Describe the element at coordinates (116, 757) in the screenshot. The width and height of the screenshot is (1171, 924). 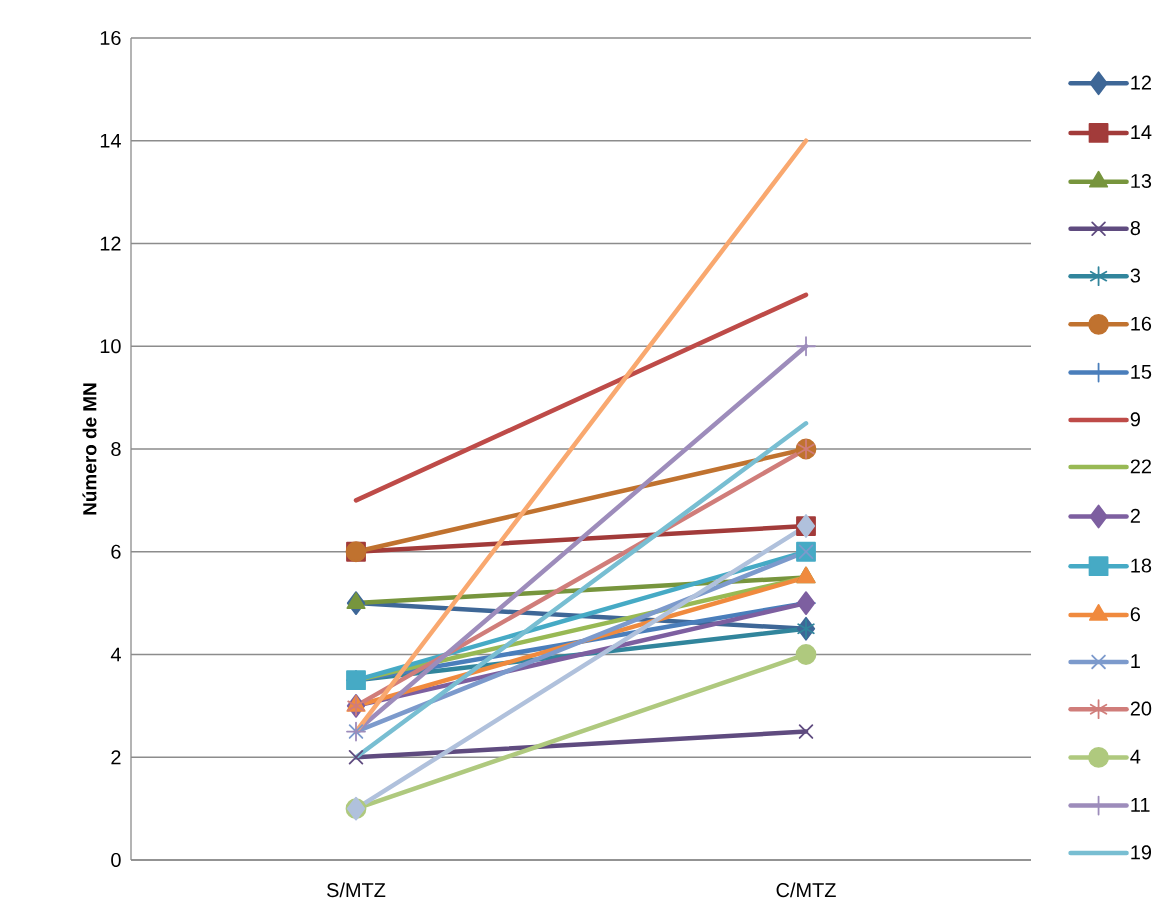
I see `y-tick-label: 2` at that location.